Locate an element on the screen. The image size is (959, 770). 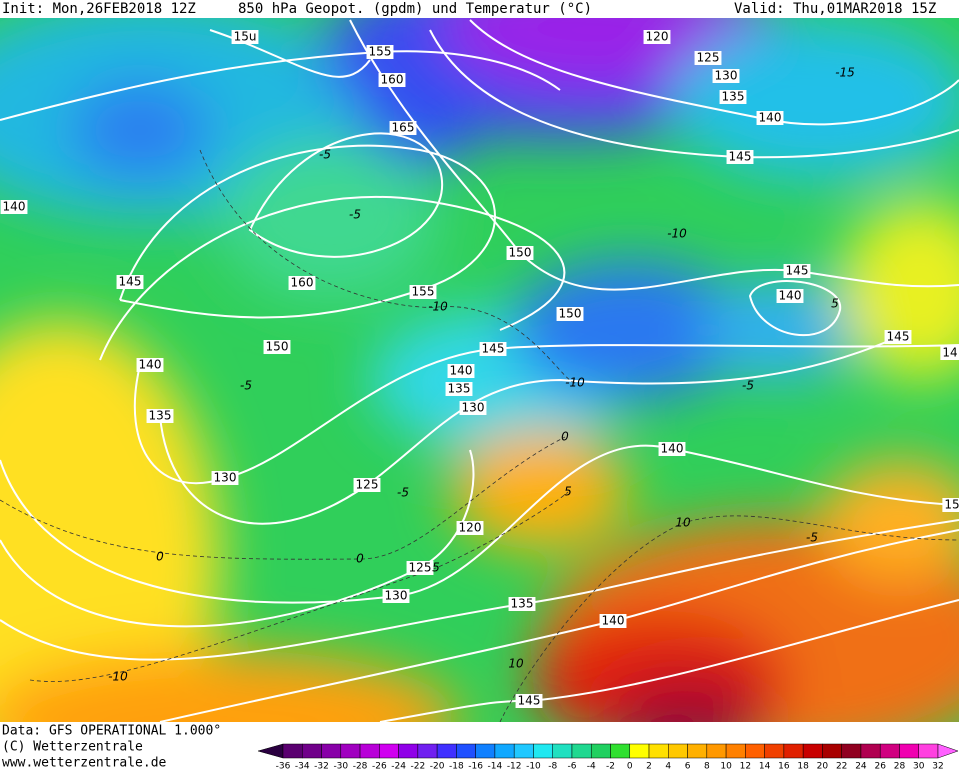
contour-label: 160 is located at coordinates (302, 283).